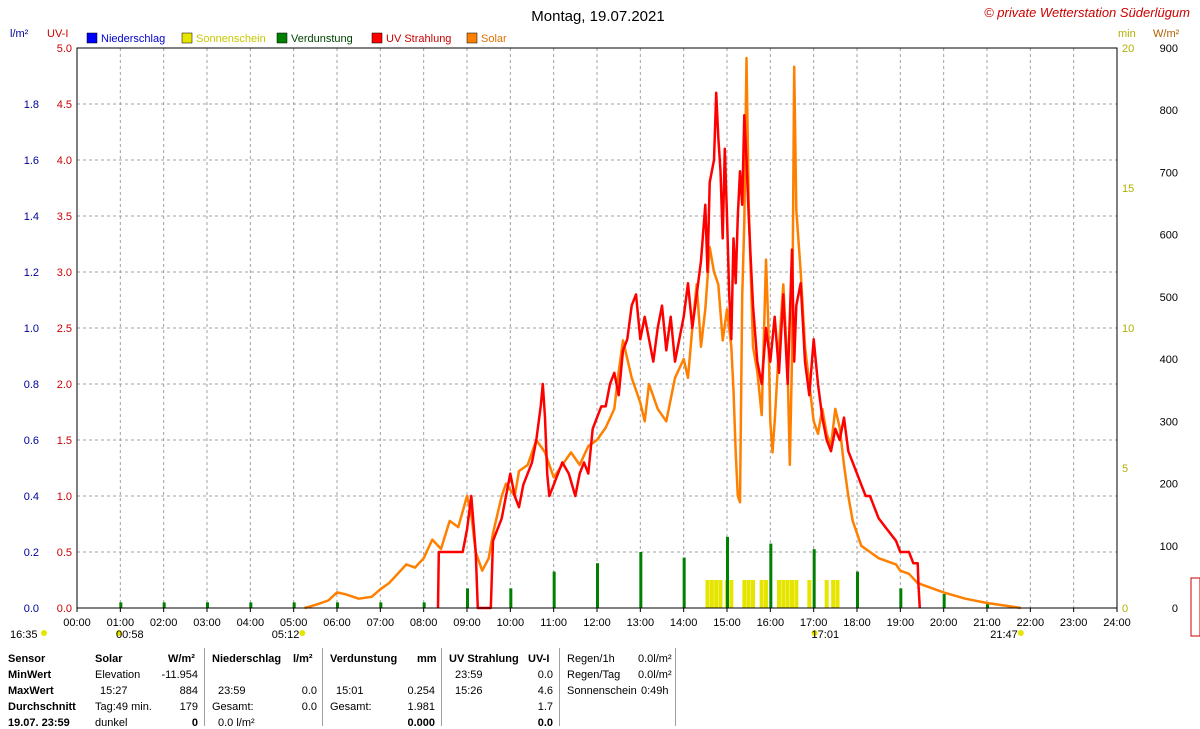  Describe the element at coordinates (31, 609) in the screenshot. I see `precip-axis-label: 0.0` at that location.